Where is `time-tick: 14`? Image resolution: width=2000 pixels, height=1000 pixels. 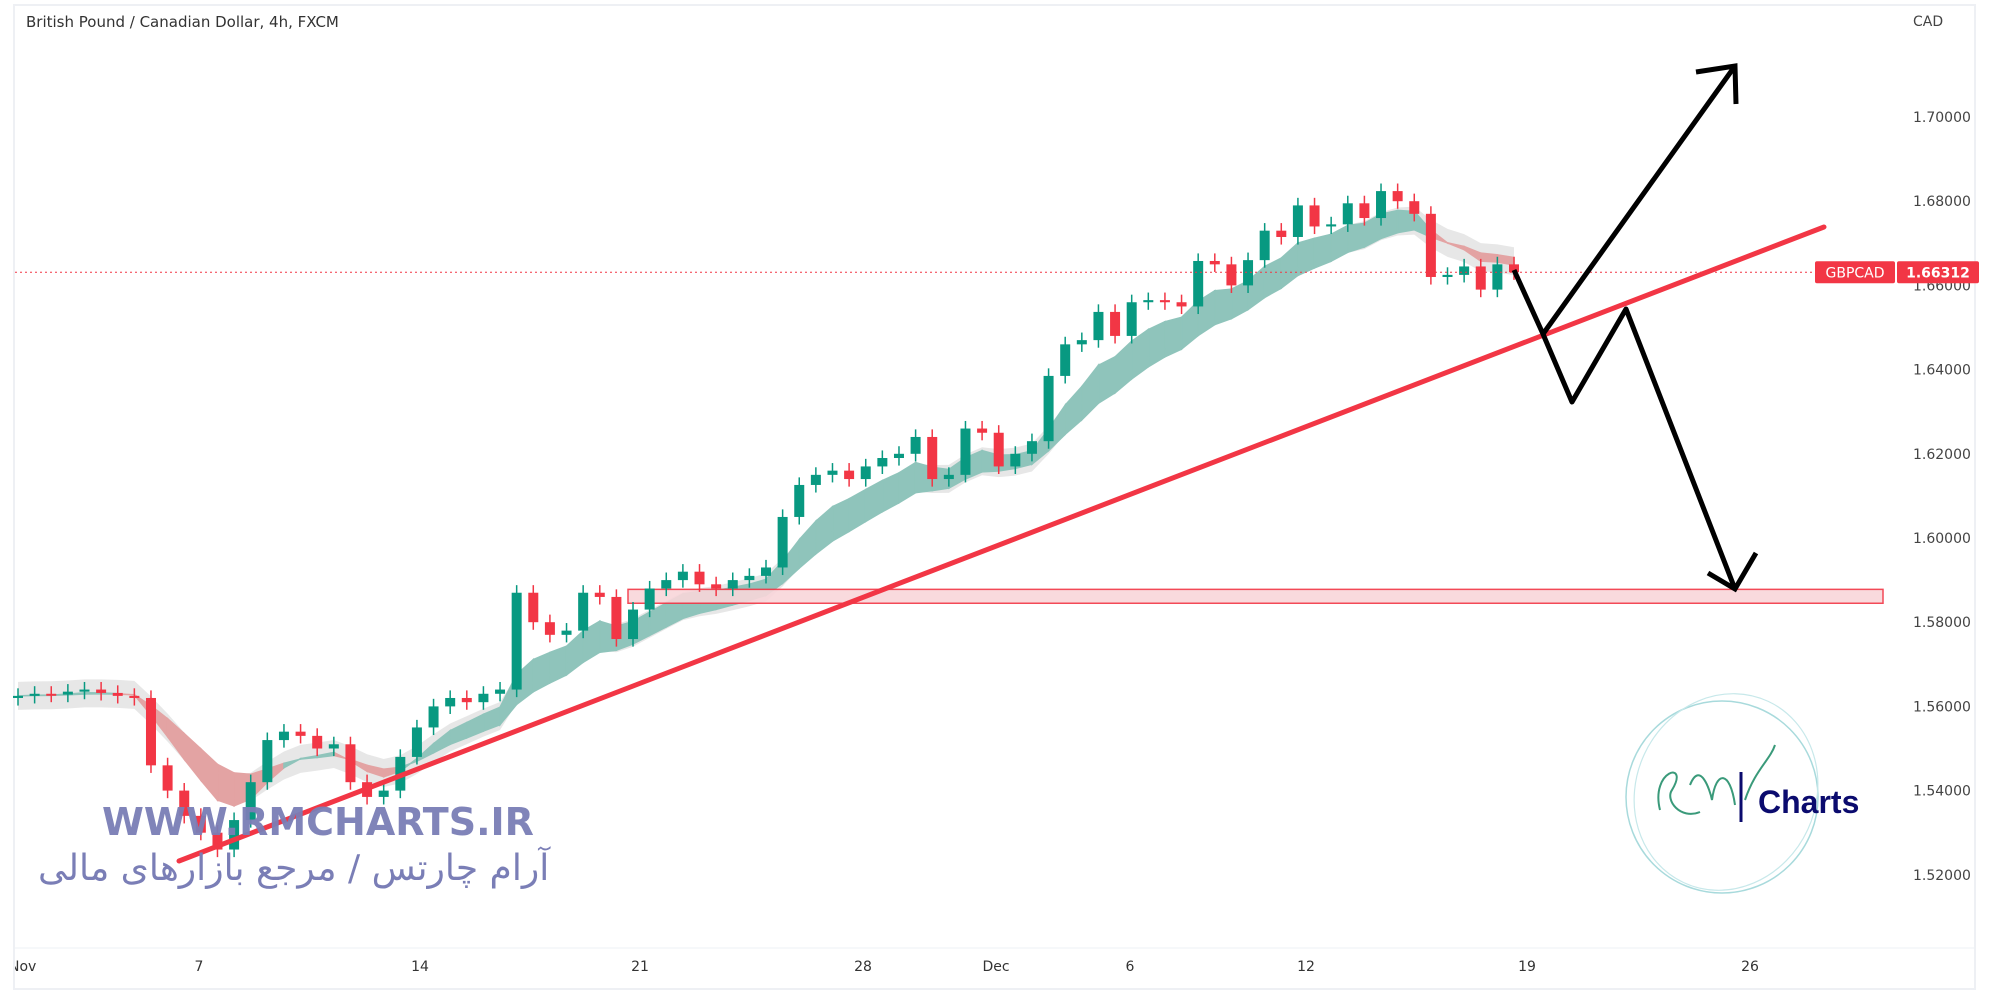 time-tick: 14 is located at coordinates (420, 967).